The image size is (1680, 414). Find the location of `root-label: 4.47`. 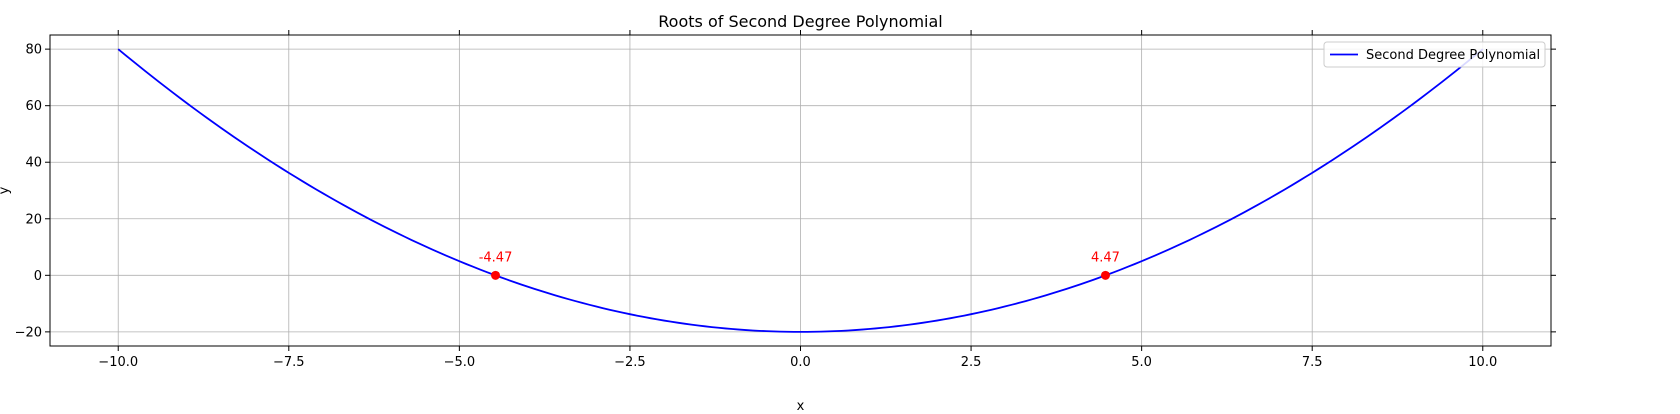

root-label: 4.47 is located at coordinates (1105, 257).